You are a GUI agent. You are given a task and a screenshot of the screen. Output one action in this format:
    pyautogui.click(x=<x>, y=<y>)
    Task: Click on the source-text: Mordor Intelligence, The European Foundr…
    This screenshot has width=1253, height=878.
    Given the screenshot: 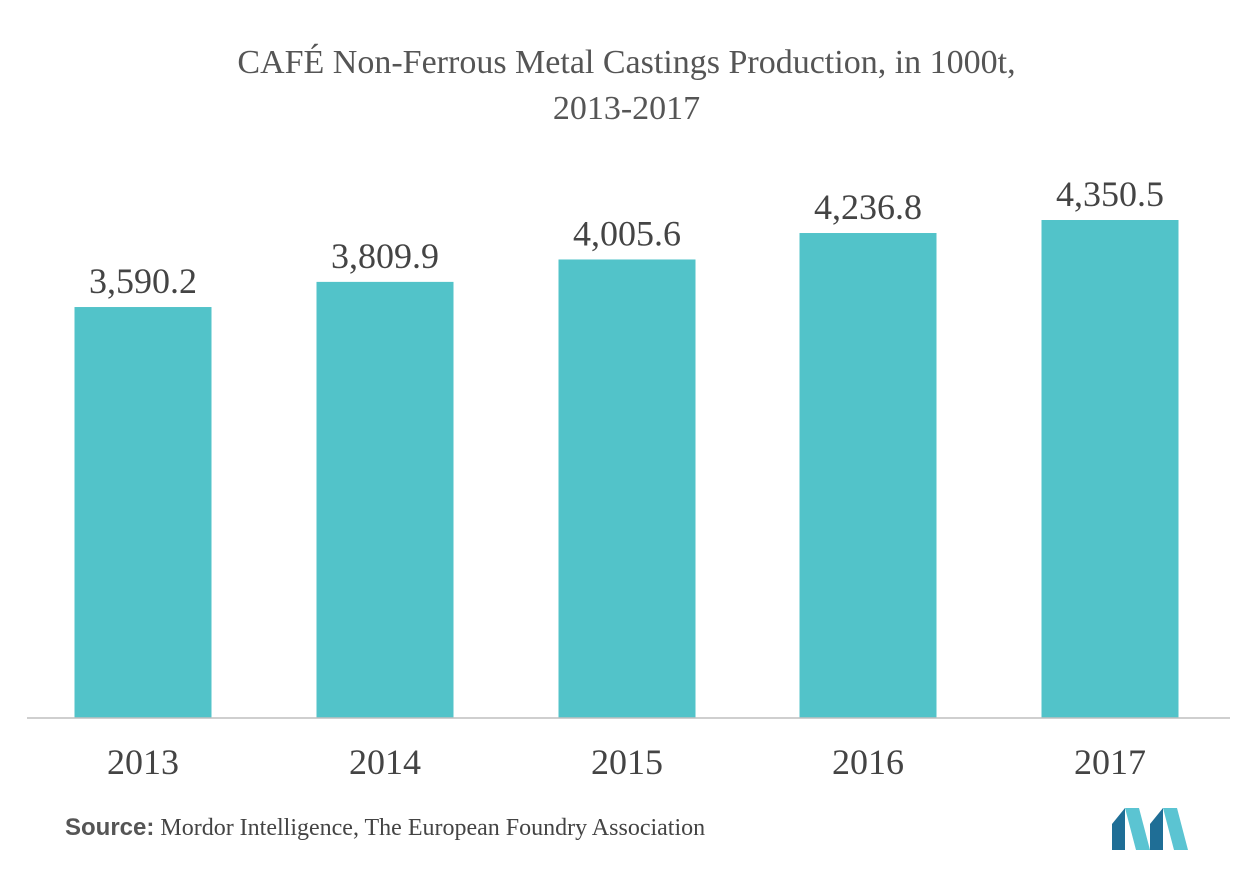 What is the action you would take?
    pyautogui.click(x=433, y=828)
    